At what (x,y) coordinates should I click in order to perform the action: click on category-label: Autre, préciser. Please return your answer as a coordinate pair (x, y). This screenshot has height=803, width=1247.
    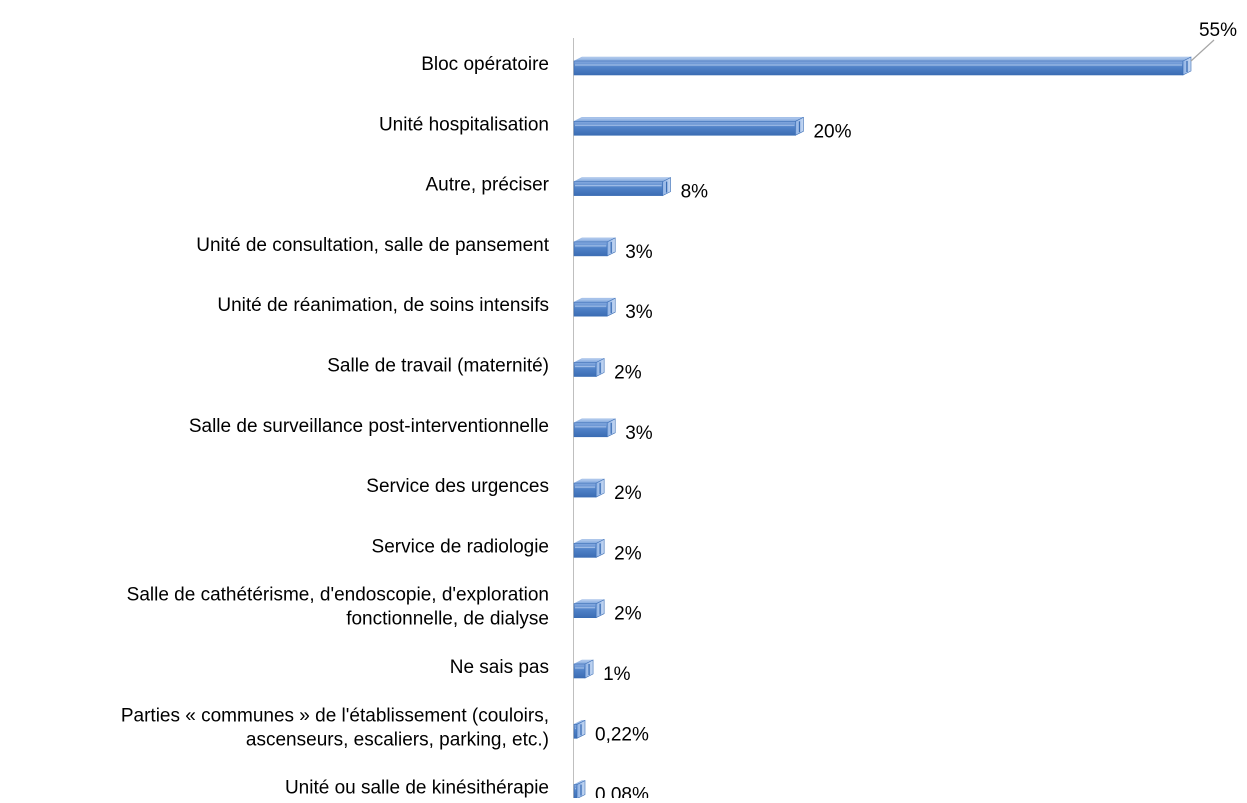
    Looking at the image, I should click on (487, 185).